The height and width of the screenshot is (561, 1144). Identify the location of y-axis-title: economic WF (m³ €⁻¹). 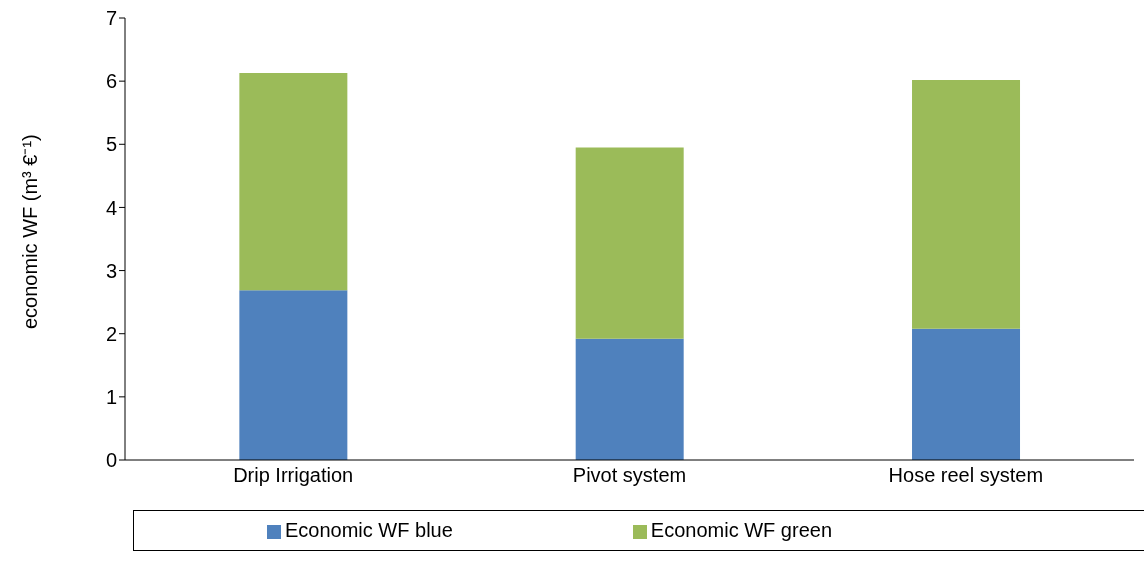
(30, 231).